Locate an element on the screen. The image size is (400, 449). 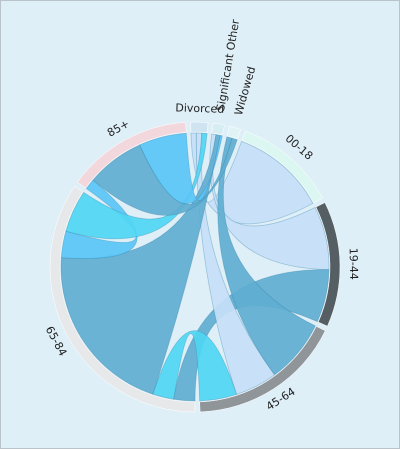
label-19-44: 19-44 is located at coordinates (354, 264).